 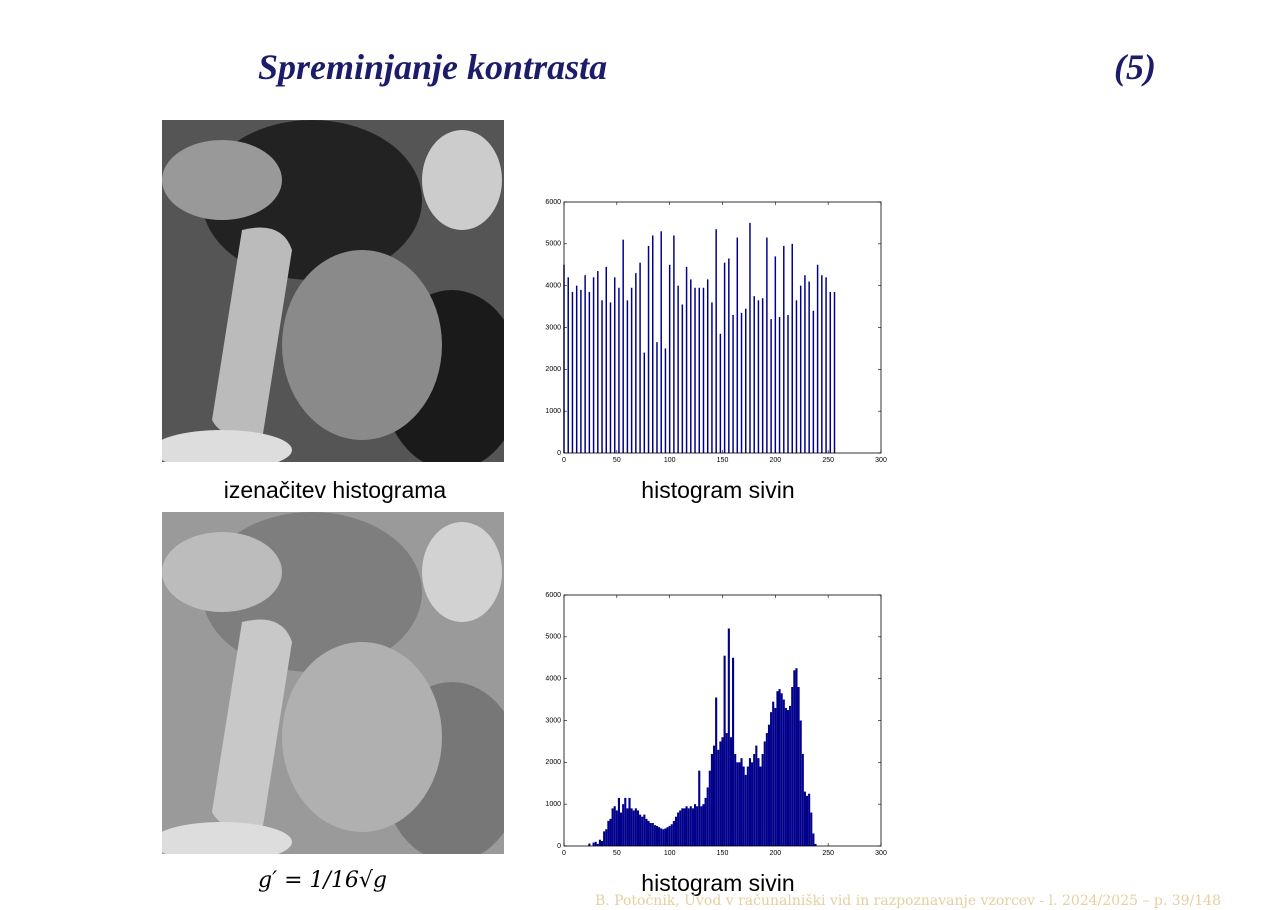 What do you see at coordinates (553, 202) in the screenshot?
I see `y-tick-label: 6000` at bounding box center [553, 202].